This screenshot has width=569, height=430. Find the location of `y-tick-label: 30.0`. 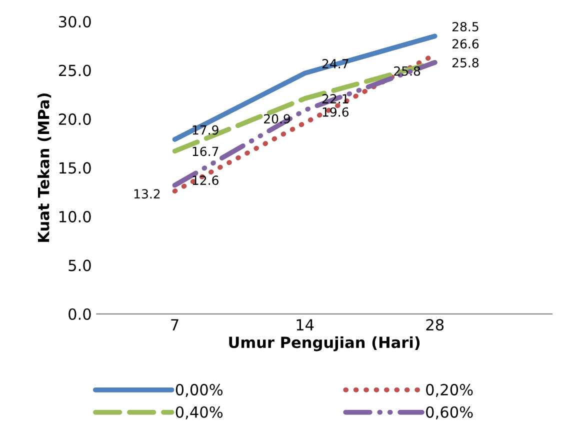

y-tick-label: 30.0 is located at coordinates (75, 22).